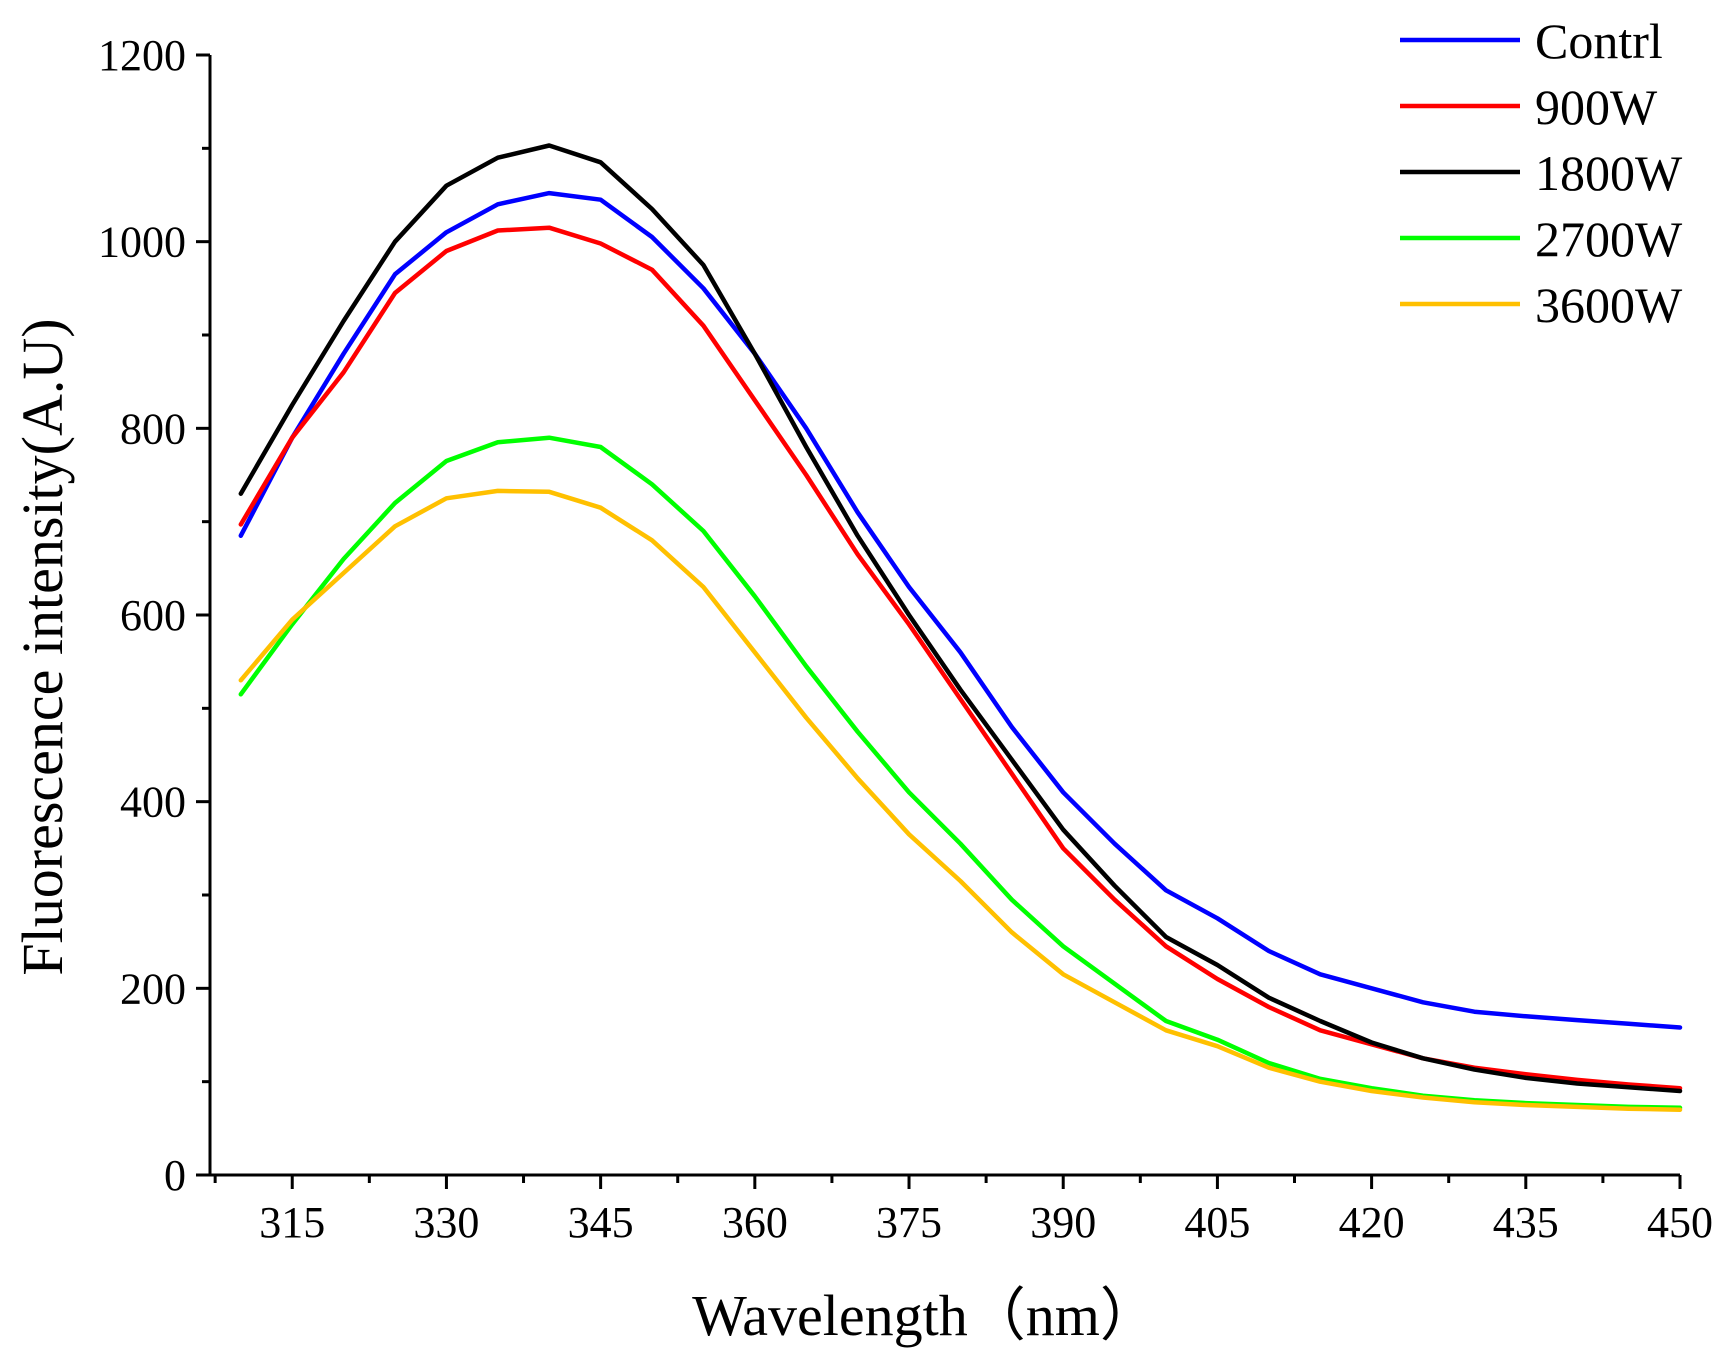 This screenshot has width=1728, height=1372. Describe the element at coordinates (142, 242) in the screenshot. I see `y-tick-label: 1000` at that location.